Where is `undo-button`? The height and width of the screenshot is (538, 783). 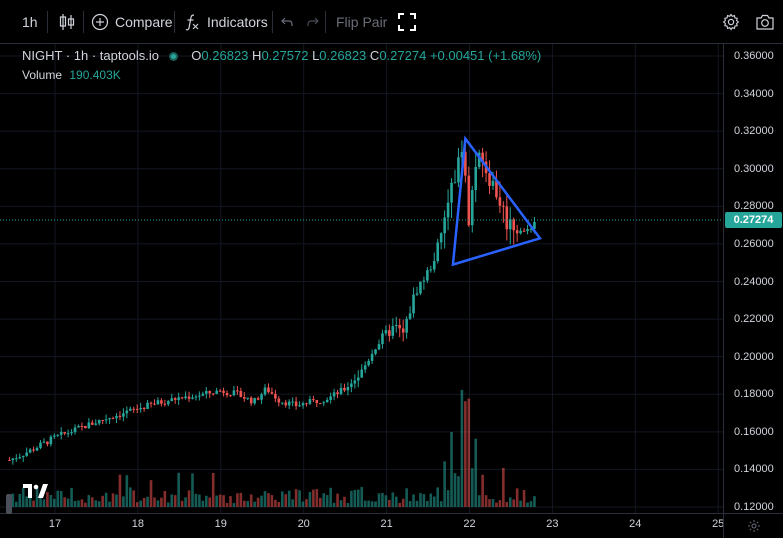
undo-button is located at coordinates (287, 22).